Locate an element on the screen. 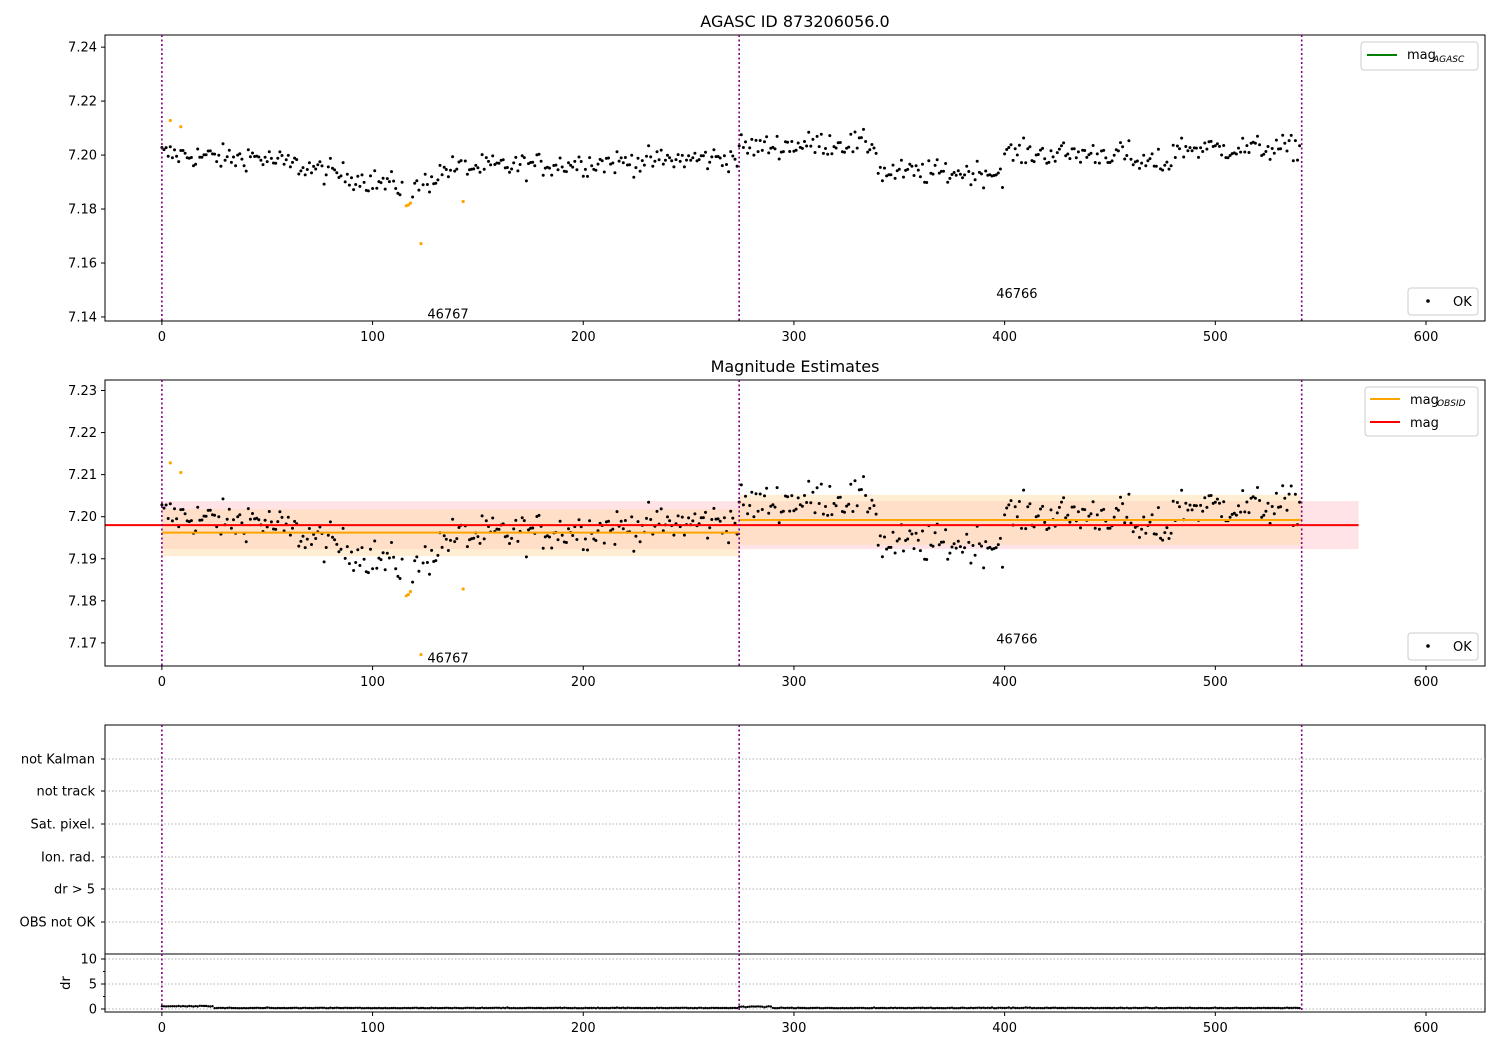  y-tick-label: 10 is located at coordinates (88, 960).